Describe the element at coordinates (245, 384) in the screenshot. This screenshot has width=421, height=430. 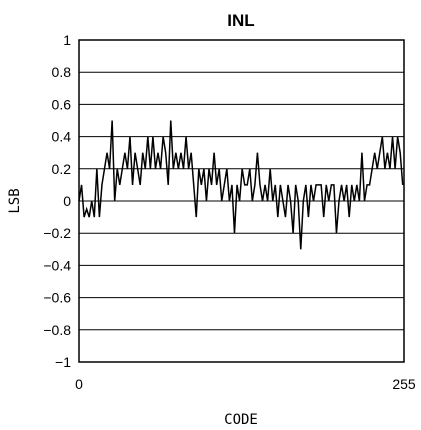
I see `x-tick-labels: 0 255` at that location.